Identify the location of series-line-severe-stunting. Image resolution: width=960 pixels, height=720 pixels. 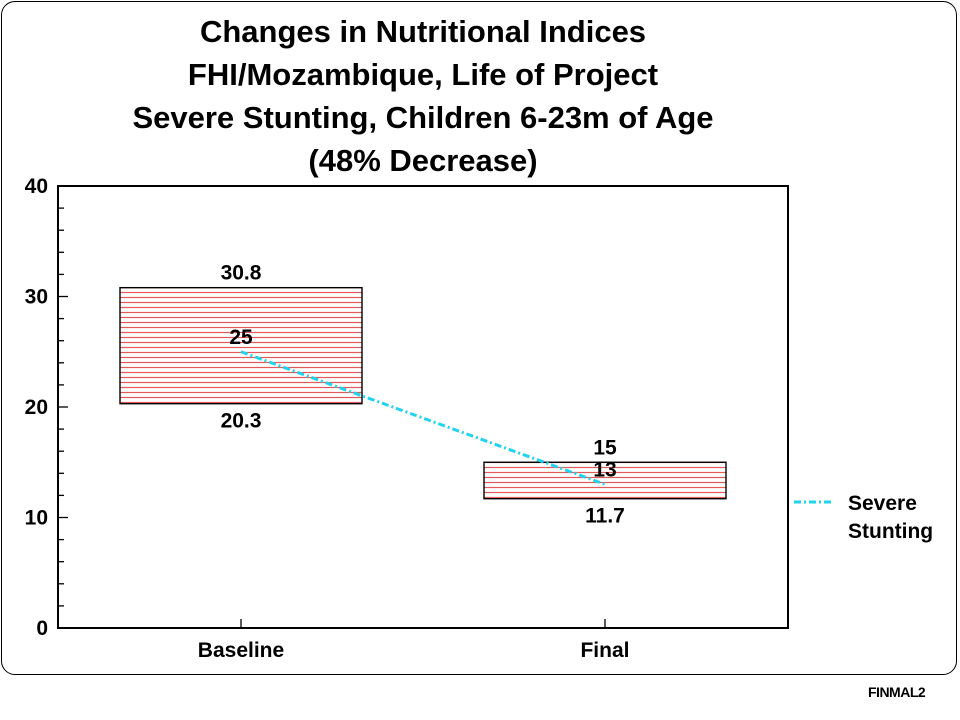
(423, 418).